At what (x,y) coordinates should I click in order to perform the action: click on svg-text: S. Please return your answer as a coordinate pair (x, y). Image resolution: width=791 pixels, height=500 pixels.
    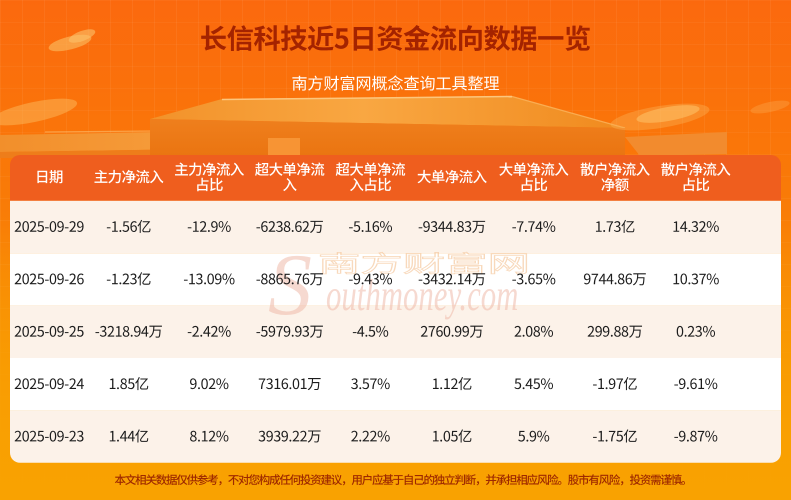
    Looking at the image, I should click on (290, 285).